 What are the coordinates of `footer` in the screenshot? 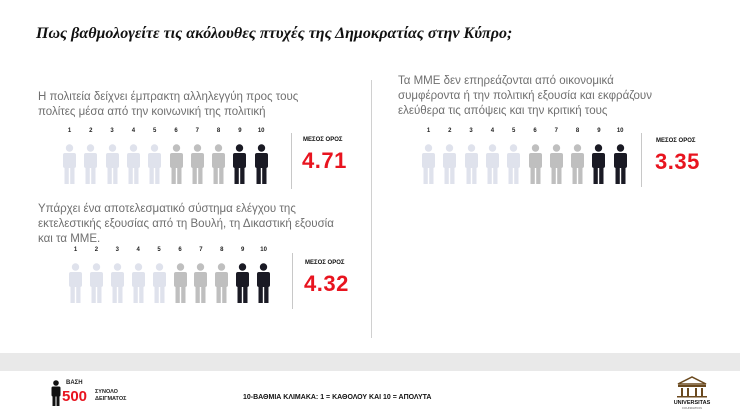 It's located at (370, 393).